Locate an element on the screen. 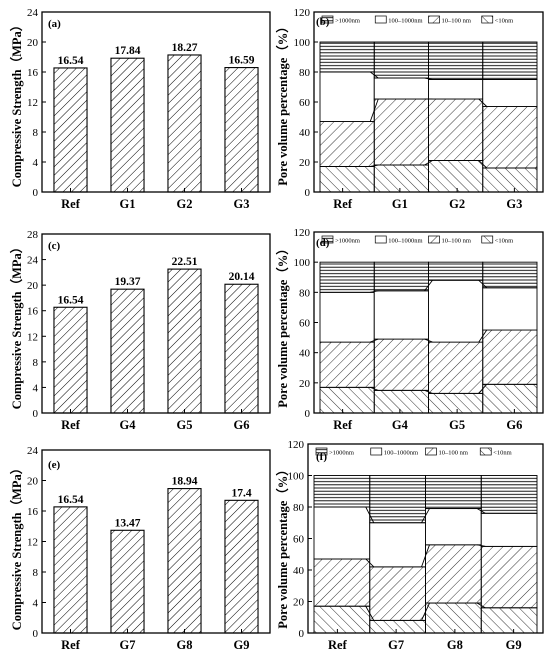  panel-f-segment-G8-1000nm is located at coordinates (453, 492).